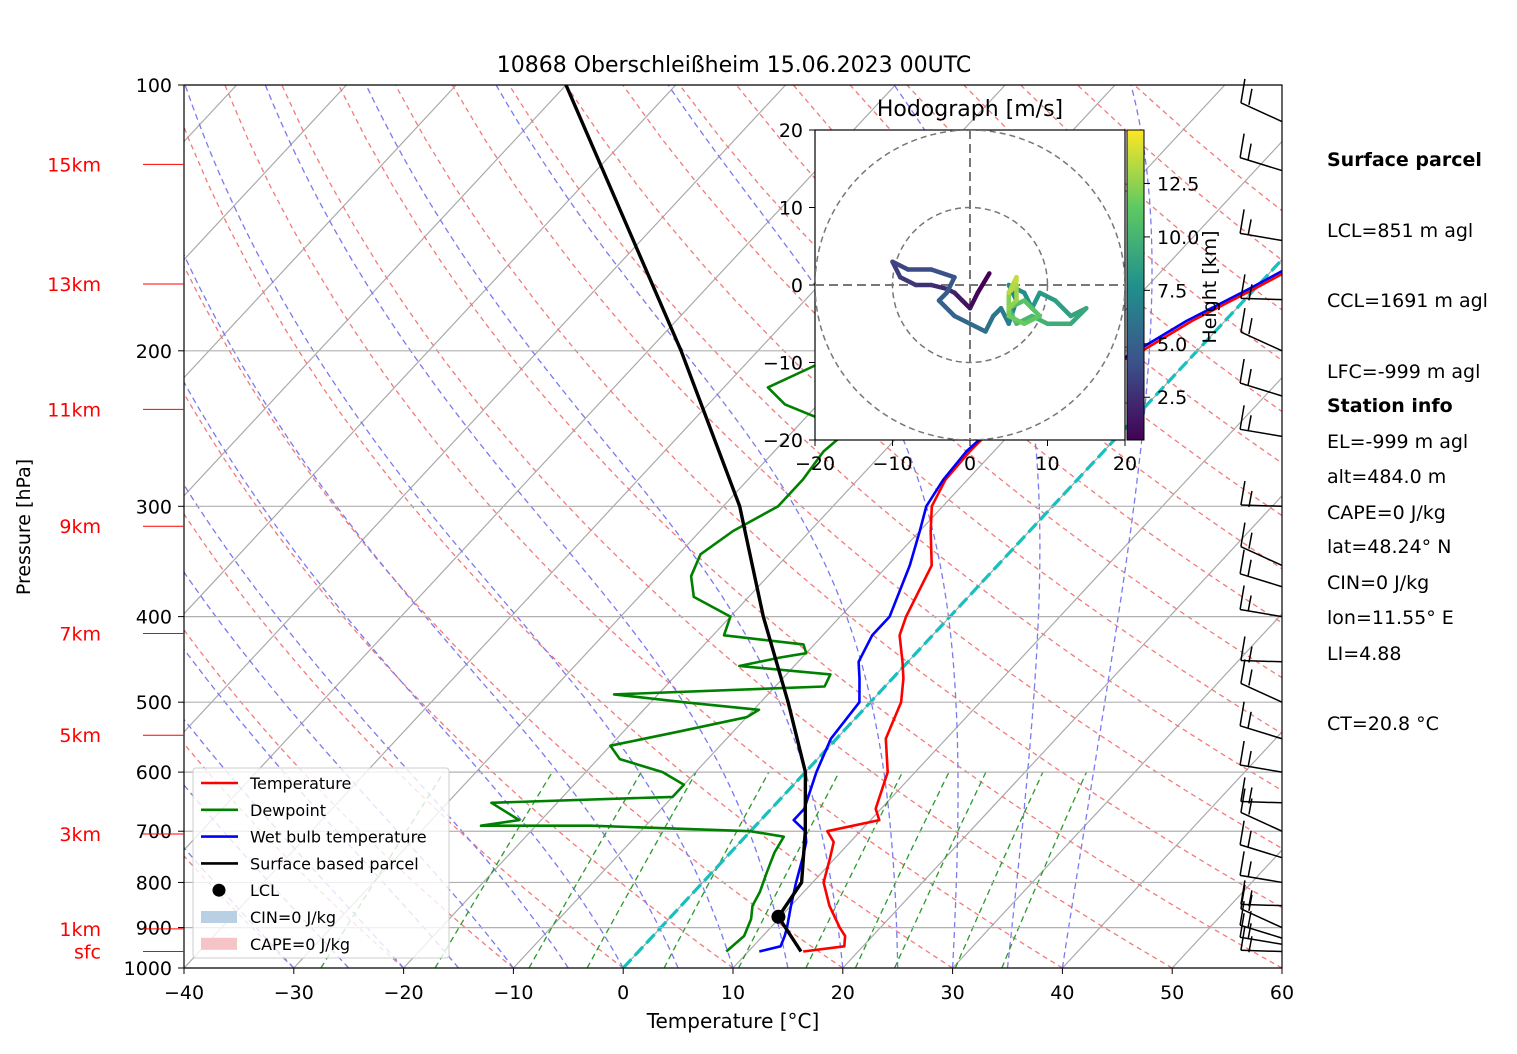 Image resolution: width=1517 pixels, height=1054 pixels. What do you see at coordinates (791, 131) in the screenshot?
I see `hodograph-y-tick-label: 20` at bounding box center [791, 131].